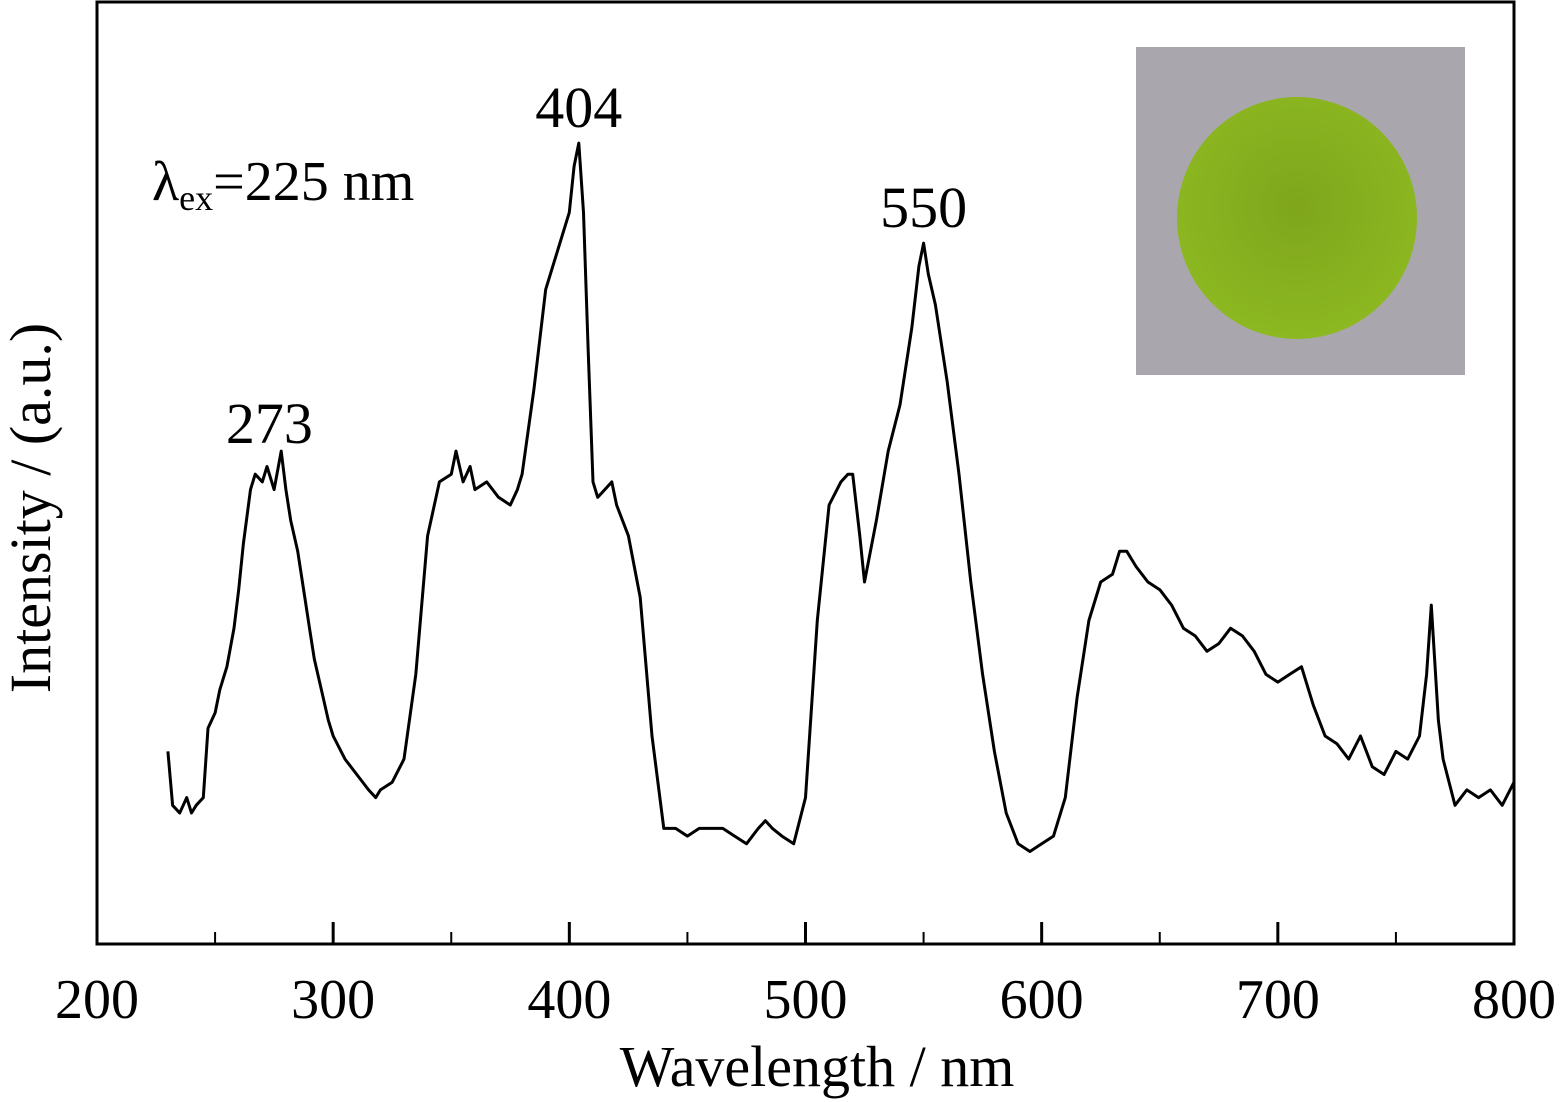 This screenshot has width=1563, height=1102. Describe the element at coordinates (269, 423) in the screenshot. I see `peak-label: 273` at that location.